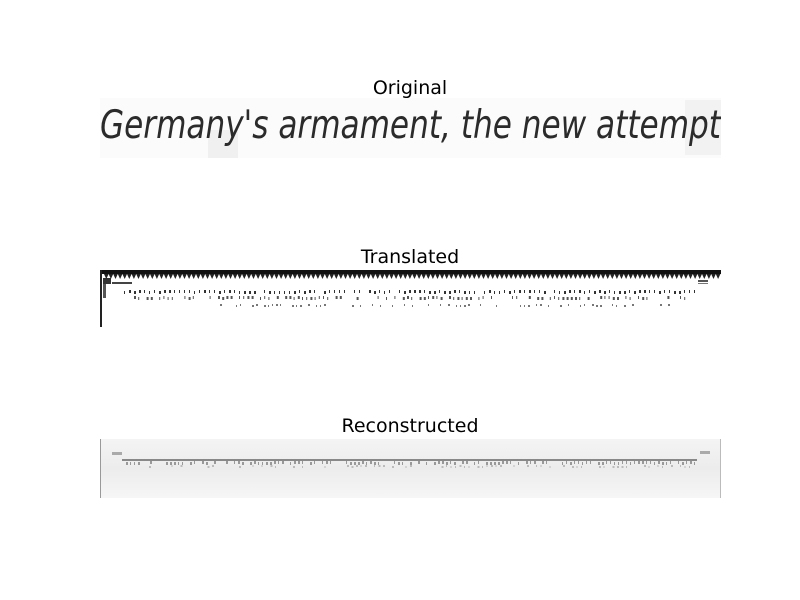 The image size is (800, 600). I want to click on translated-pattern, so click(410, 298).